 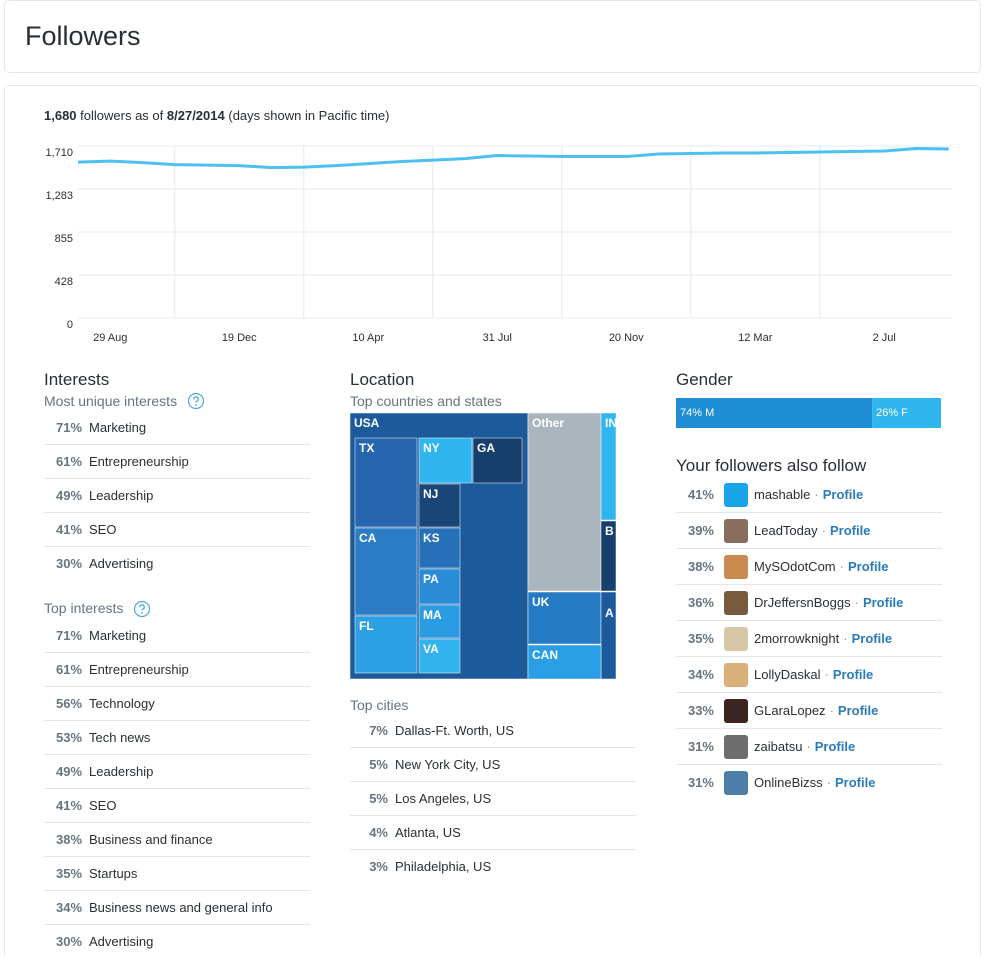 I want to click on follow-entry: LeadToday · Profile, so click(x=812, y=531).